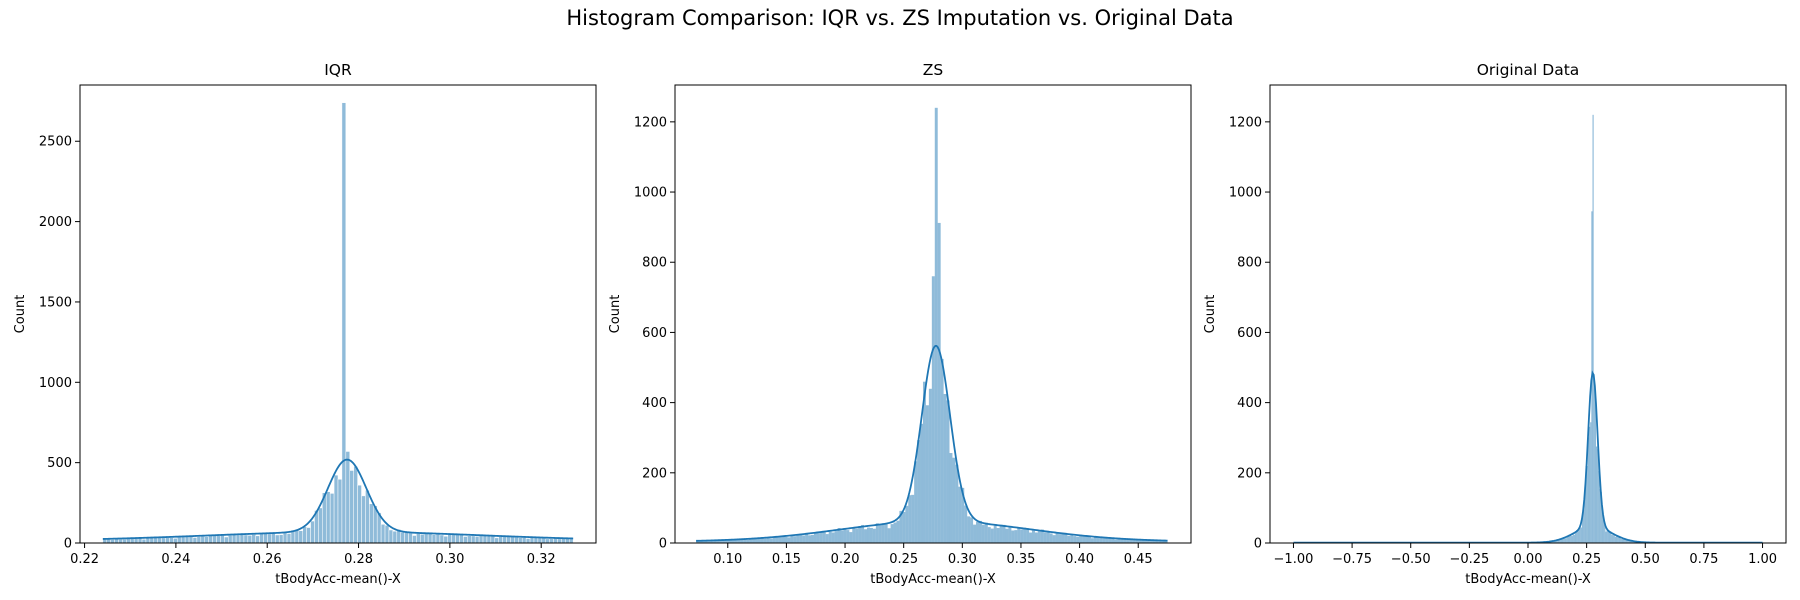  Describe the element at coordinates (1294, 559) in the screenshot. I see `x-tick-label: −1.00` at that location.